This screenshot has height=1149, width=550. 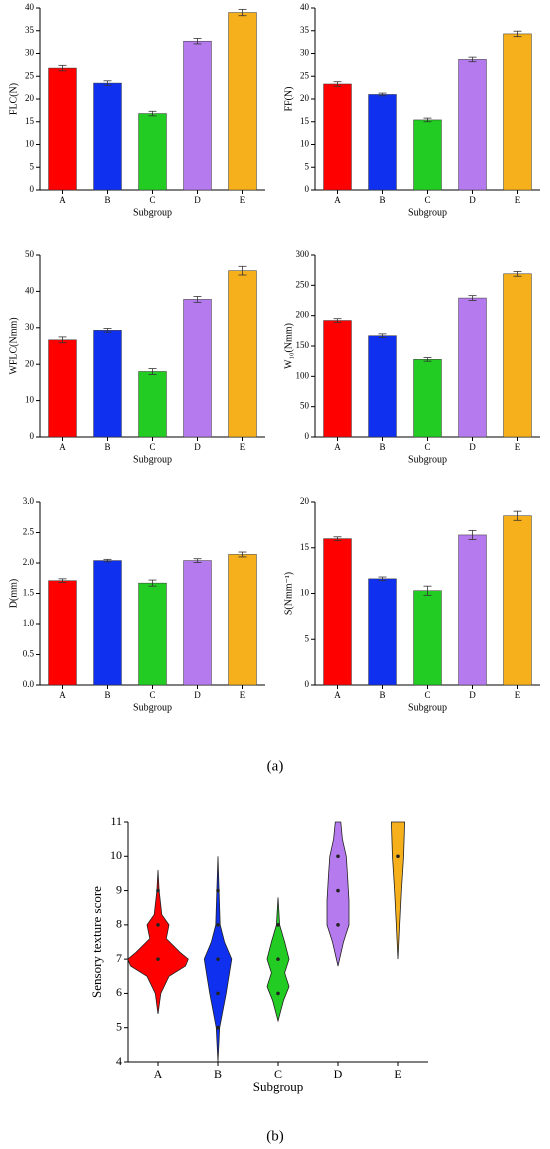 What do you see at coordinates (303, 345) in the screenshot?
I see `y-tick-label: 150` at bounding box center [303, 345].